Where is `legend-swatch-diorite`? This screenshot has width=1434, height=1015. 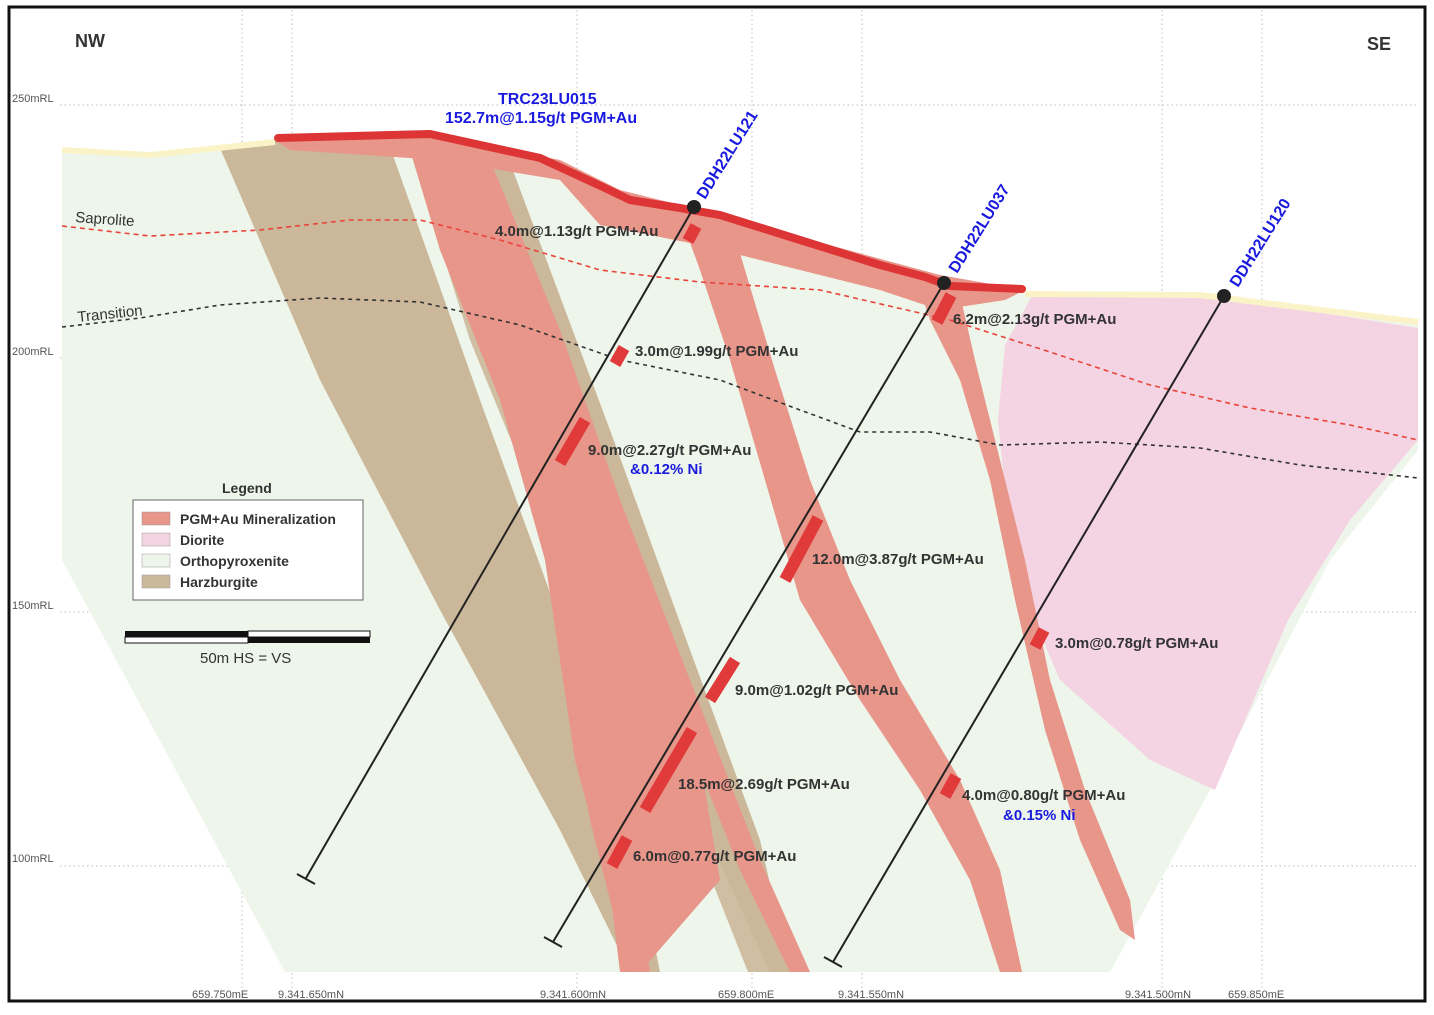
legend-swatch-diorite is located at coordinates (156, 539).